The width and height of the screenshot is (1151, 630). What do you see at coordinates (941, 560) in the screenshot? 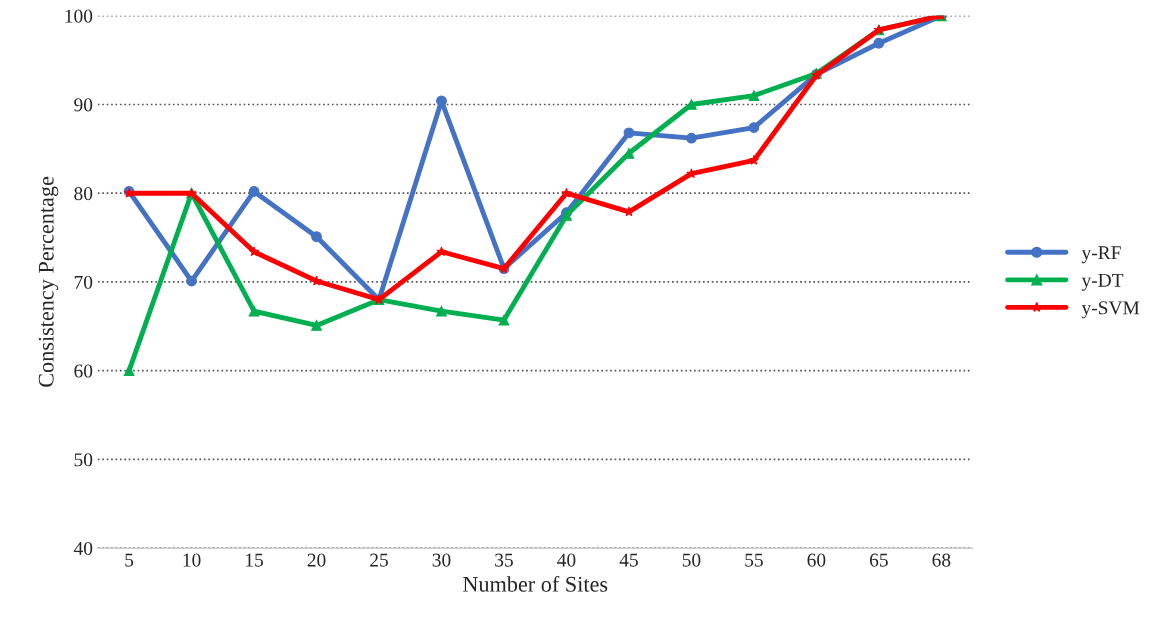
I see `x-tick-label: 68` at bounding box center [941, 560].